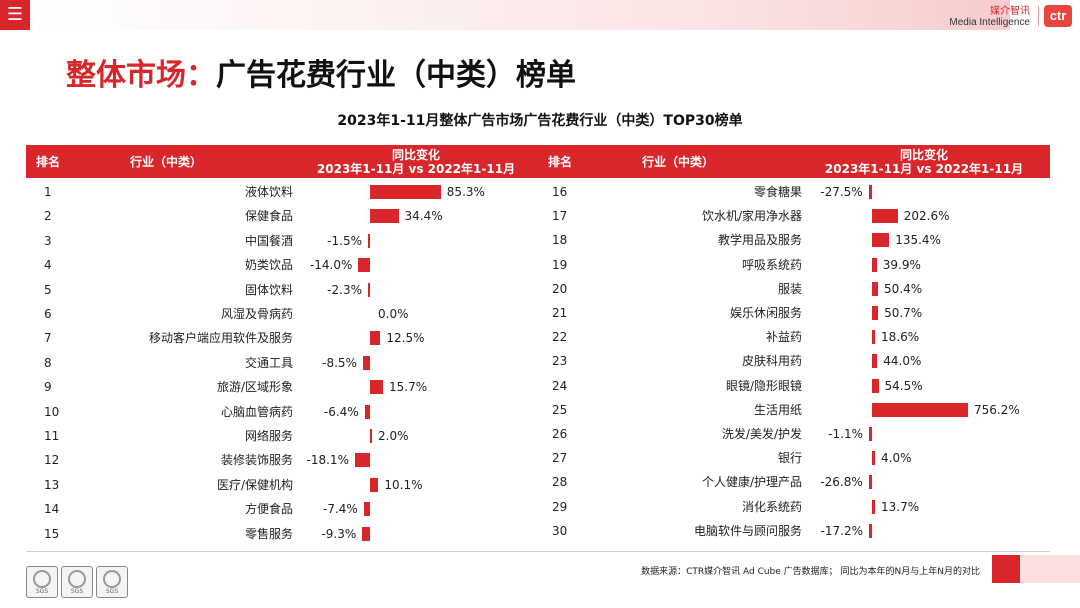  What do you see at coordinates (48, 387) in the screenshot?
I see `rank-number: 9` at bounding box center [48, 387].